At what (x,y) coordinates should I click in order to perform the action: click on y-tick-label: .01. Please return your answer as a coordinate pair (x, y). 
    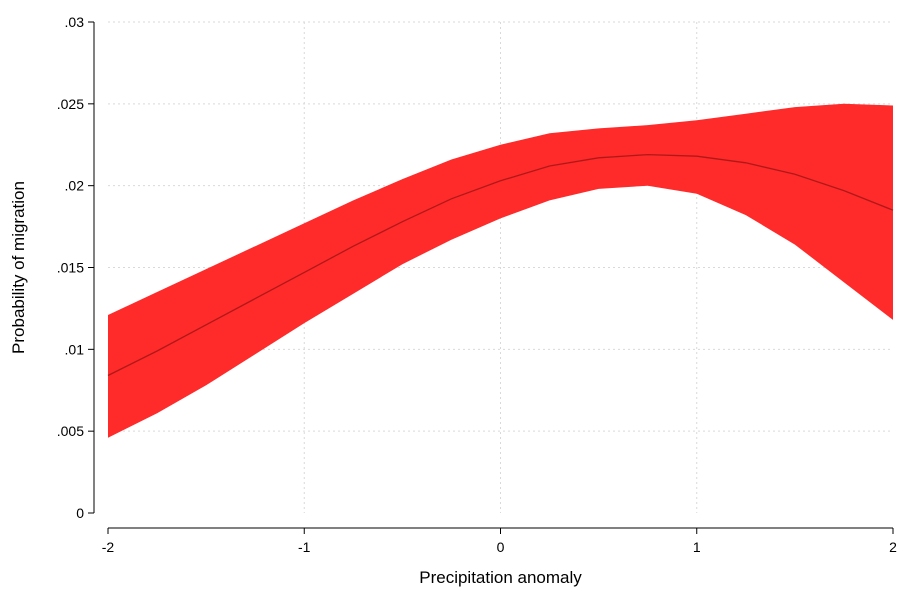
    Looking at the image, I should click on (75, 349).